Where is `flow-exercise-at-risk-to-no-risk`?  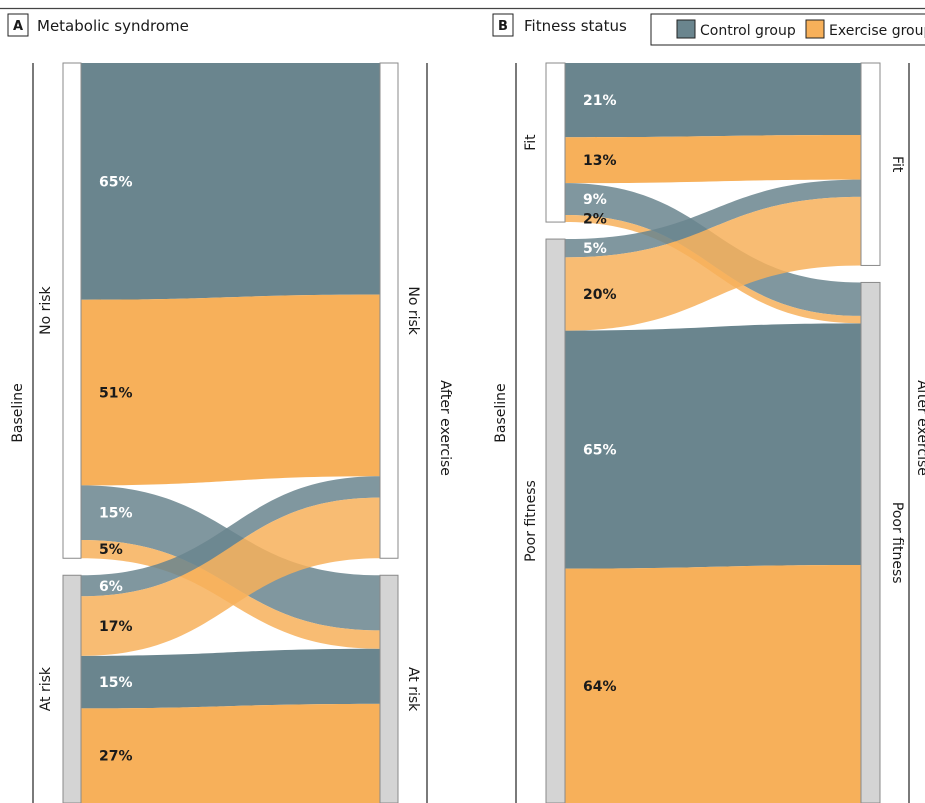
flow-exercise-at-risk-to-no-risk is located at coordinates (230, 576).